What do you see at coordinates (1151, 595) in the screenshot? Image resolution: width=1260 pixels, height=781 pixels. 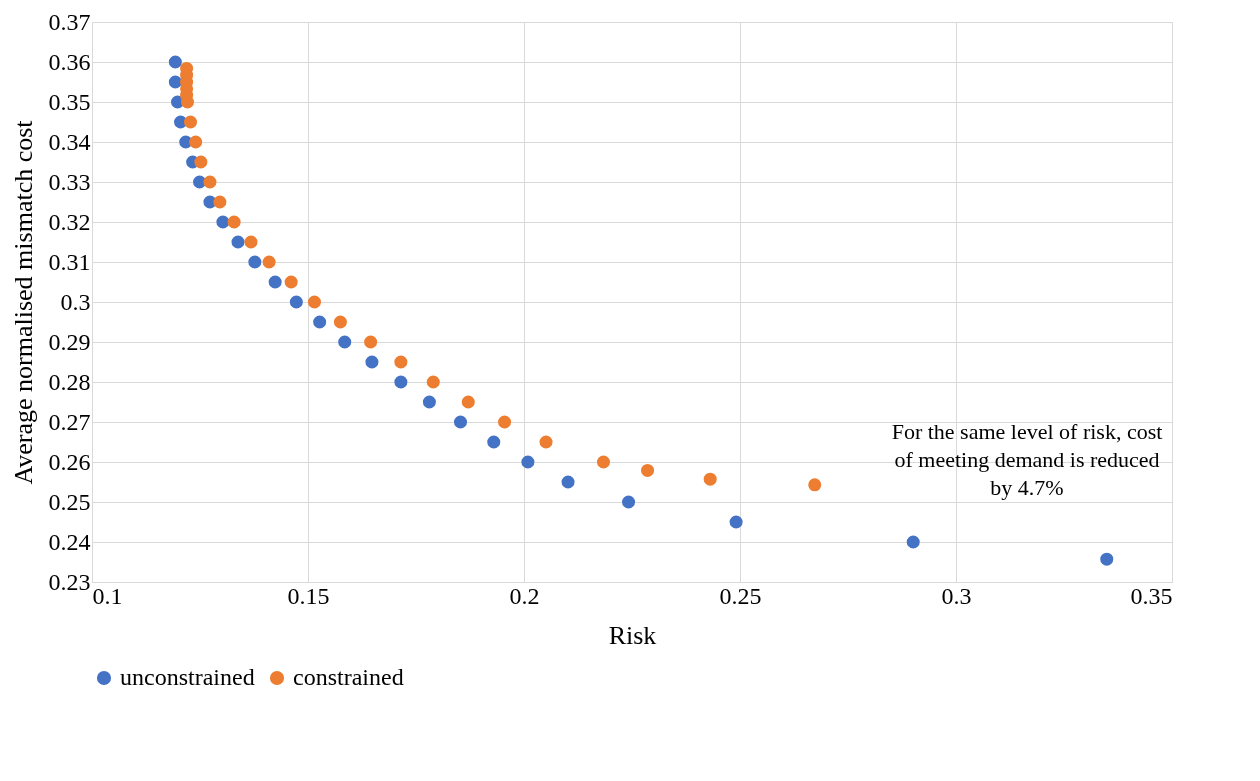 I see `x-tick-label: 0.35` at bounding box center [1151, 595].